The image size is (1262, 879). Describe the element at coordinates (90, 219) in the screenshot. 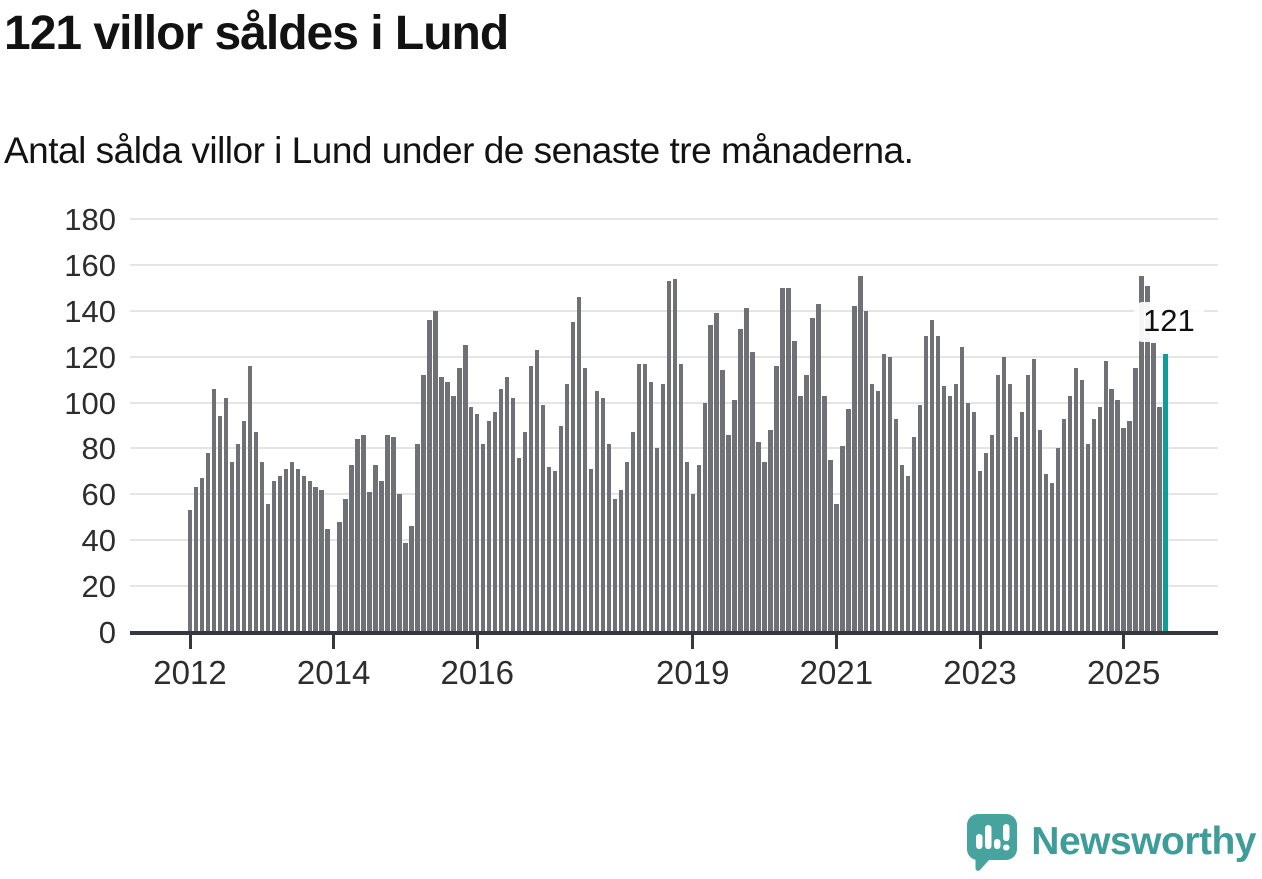

I see `y-axis-tick-label: 180` at that location.